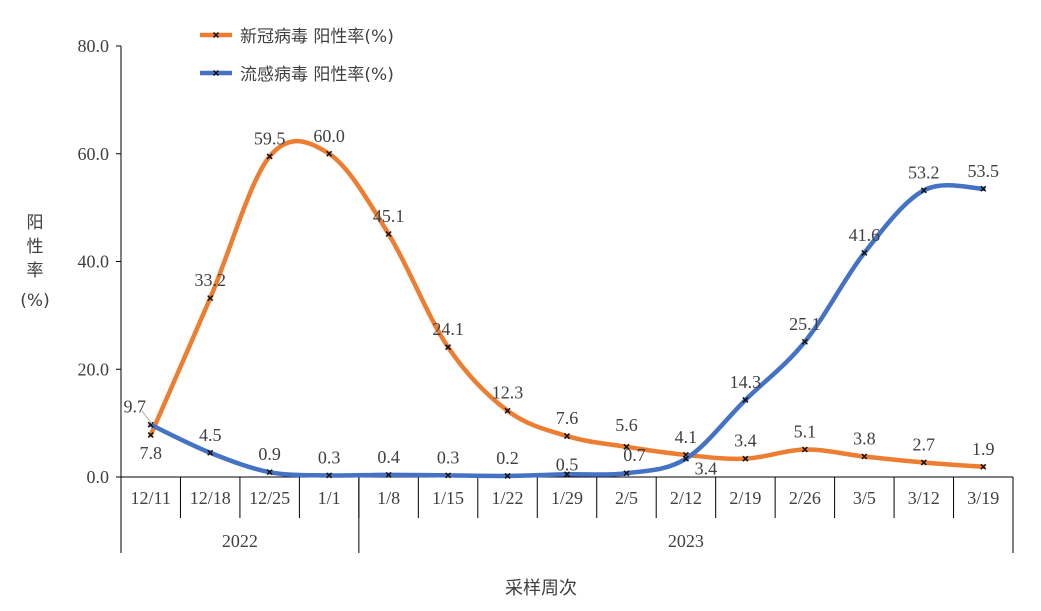  I want to click on data-label: 7.6, so click(567, 418).